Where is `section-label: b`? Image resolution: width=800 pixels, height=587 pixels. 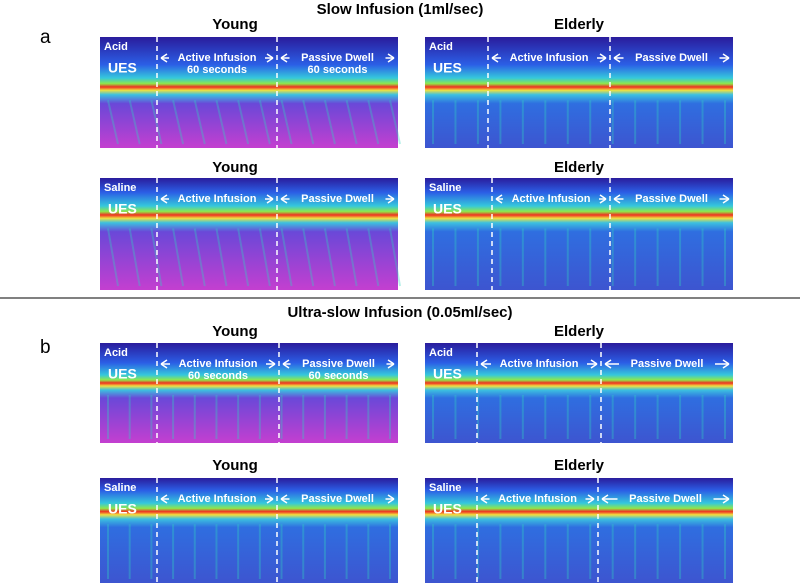 section-label: b is located at coordinates (45, 347).